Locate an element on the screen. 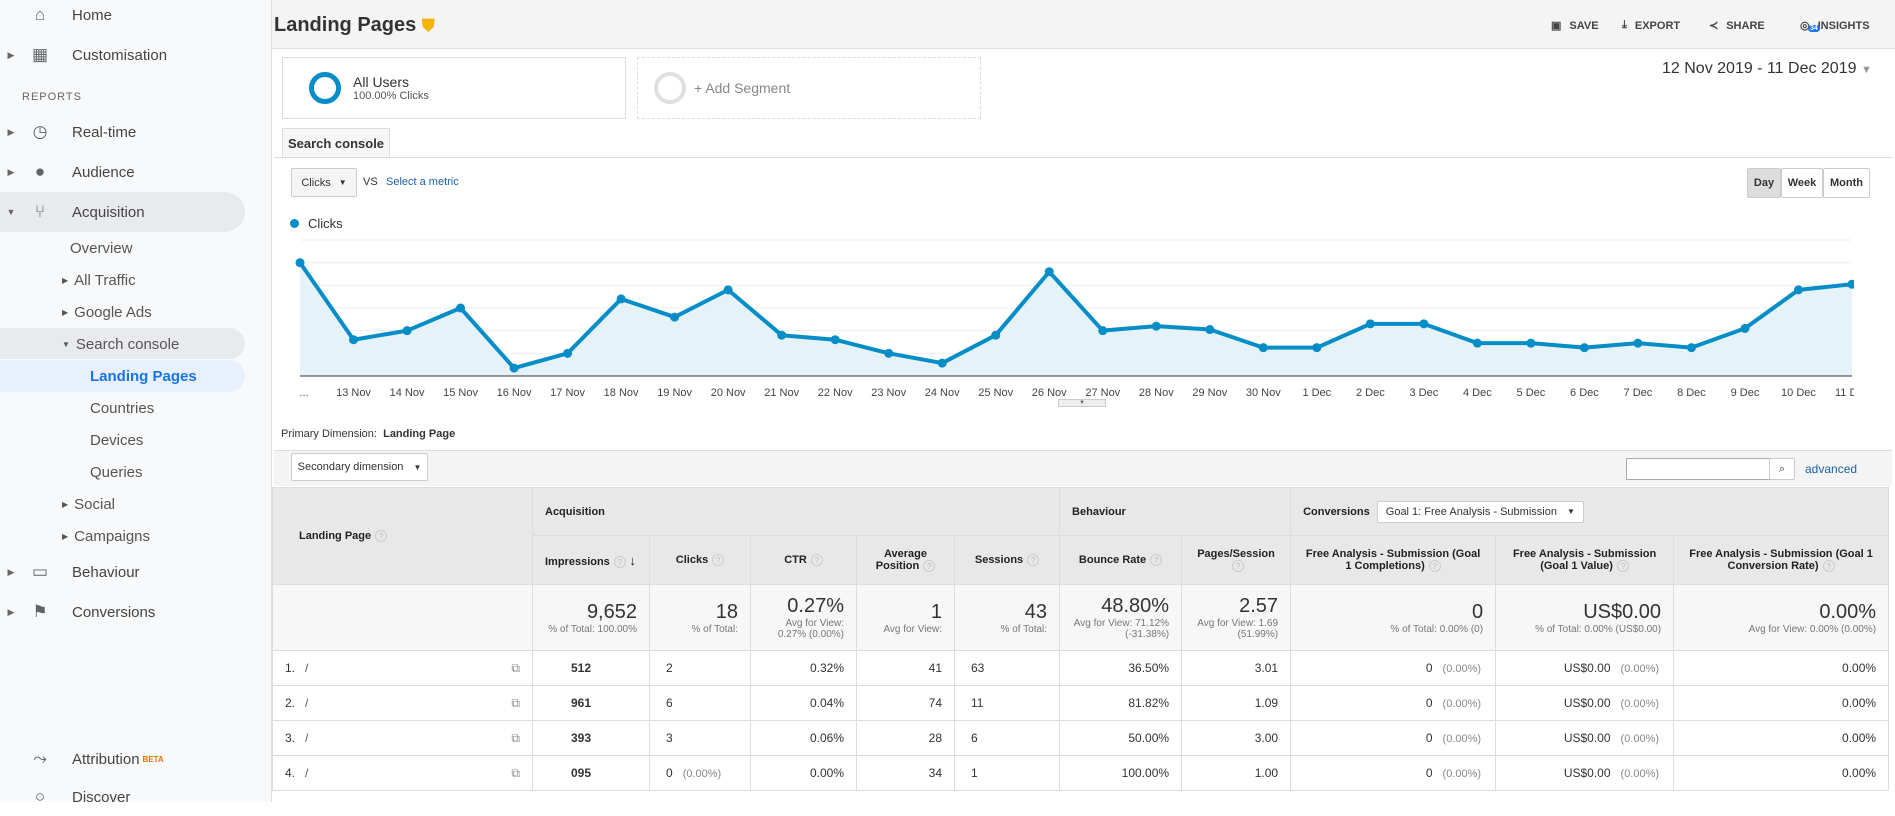 The width and height of the screenshot is (1895, 816). column-header: Clicks? is located at coordinates (700, 560).